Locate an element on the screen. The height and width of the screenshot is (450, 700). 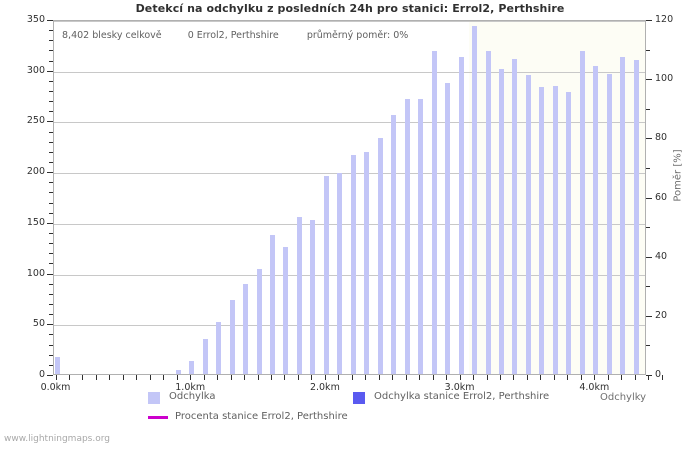
y-axis-left-tick-label: 0 is located at coordinates (41, 374).